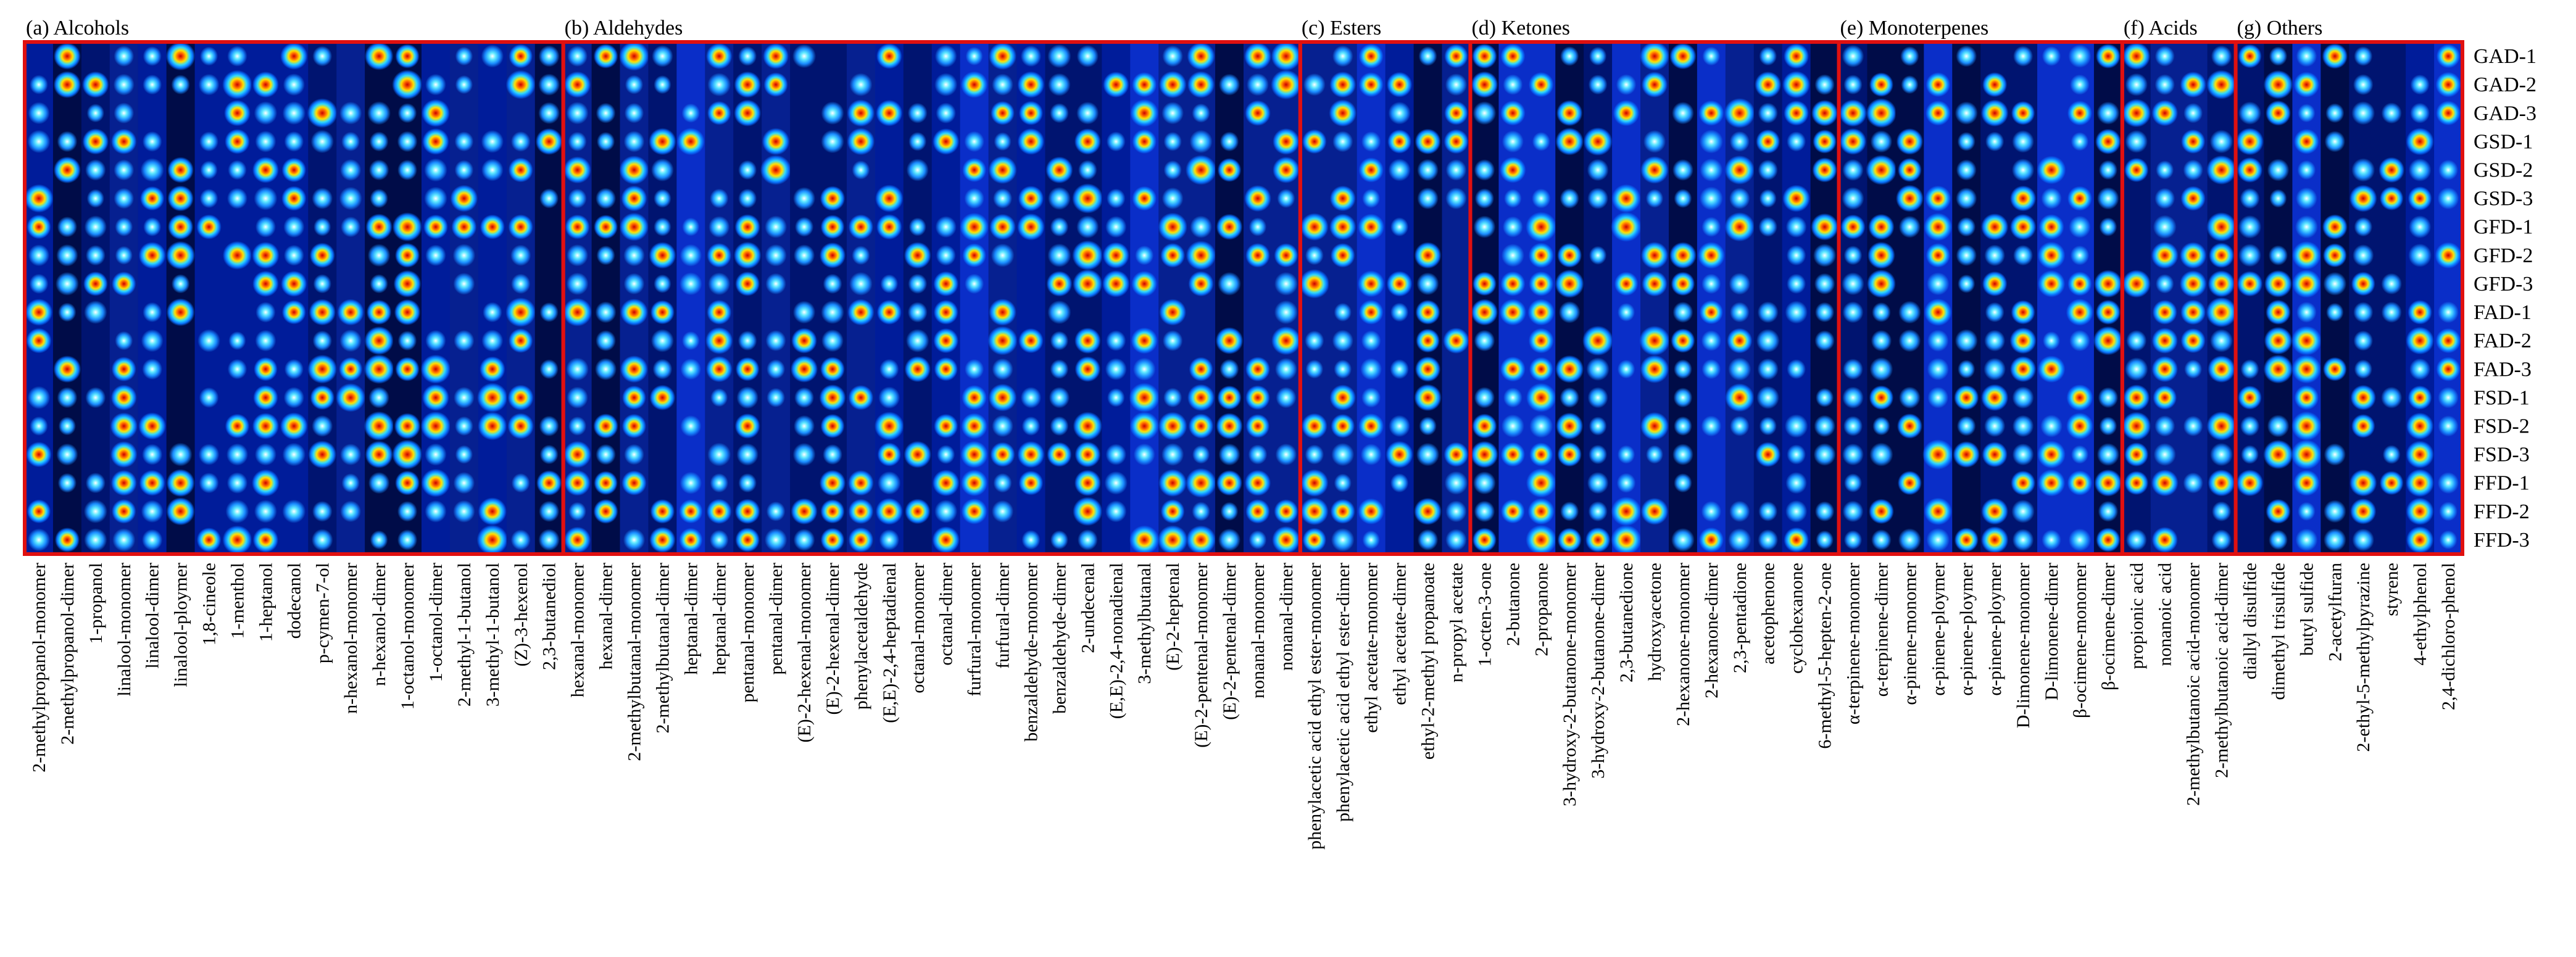 This screenshot has height=957, width=2576. What do you see at coordinates (861, 636) in the screenshot?
I see `column-label: phenylacetaldehyde` at bounding box center [861, 636].